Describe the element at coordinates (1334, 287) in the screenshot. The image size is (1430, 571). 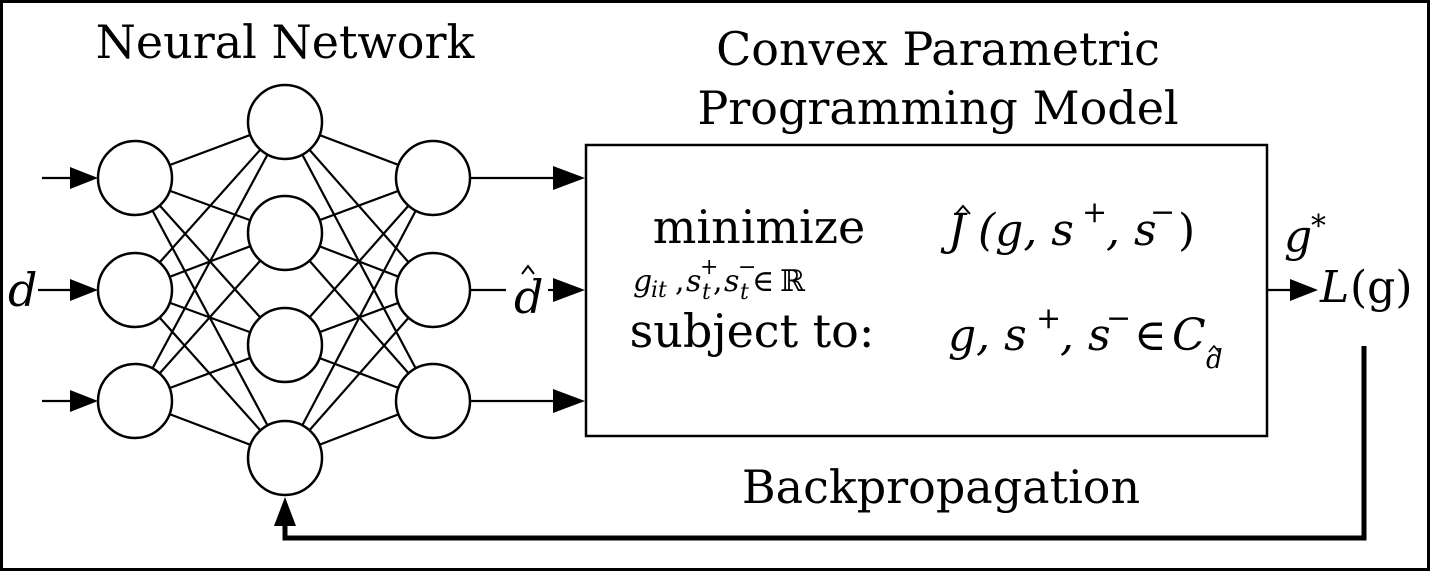
I see `svg-text: L` at that location.